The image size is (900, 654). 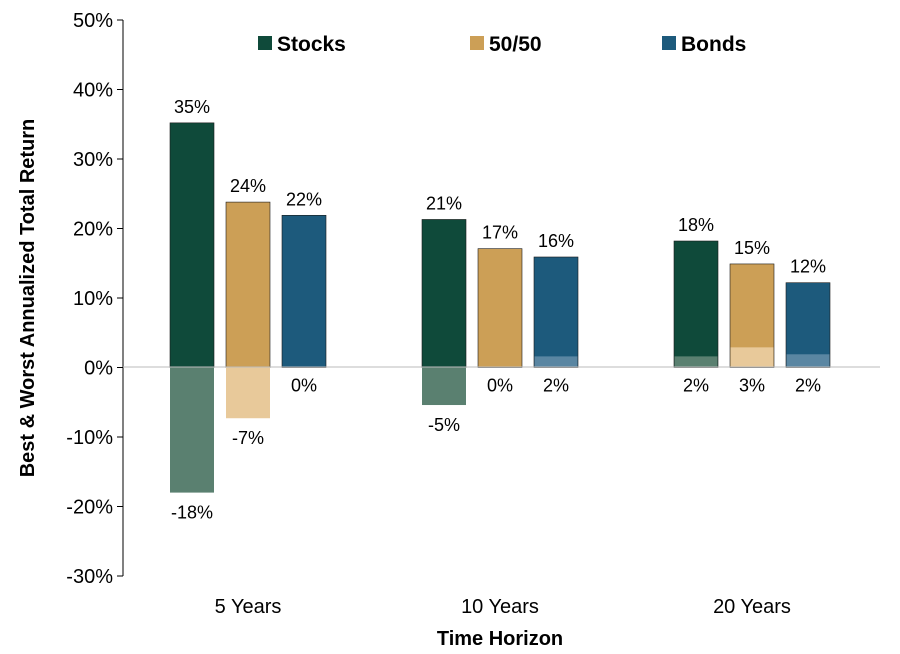 What do you see at coordinates (192, 513) in the screenshot?
I see `data-label-worst: -18%` at bounding box center [192, 513].